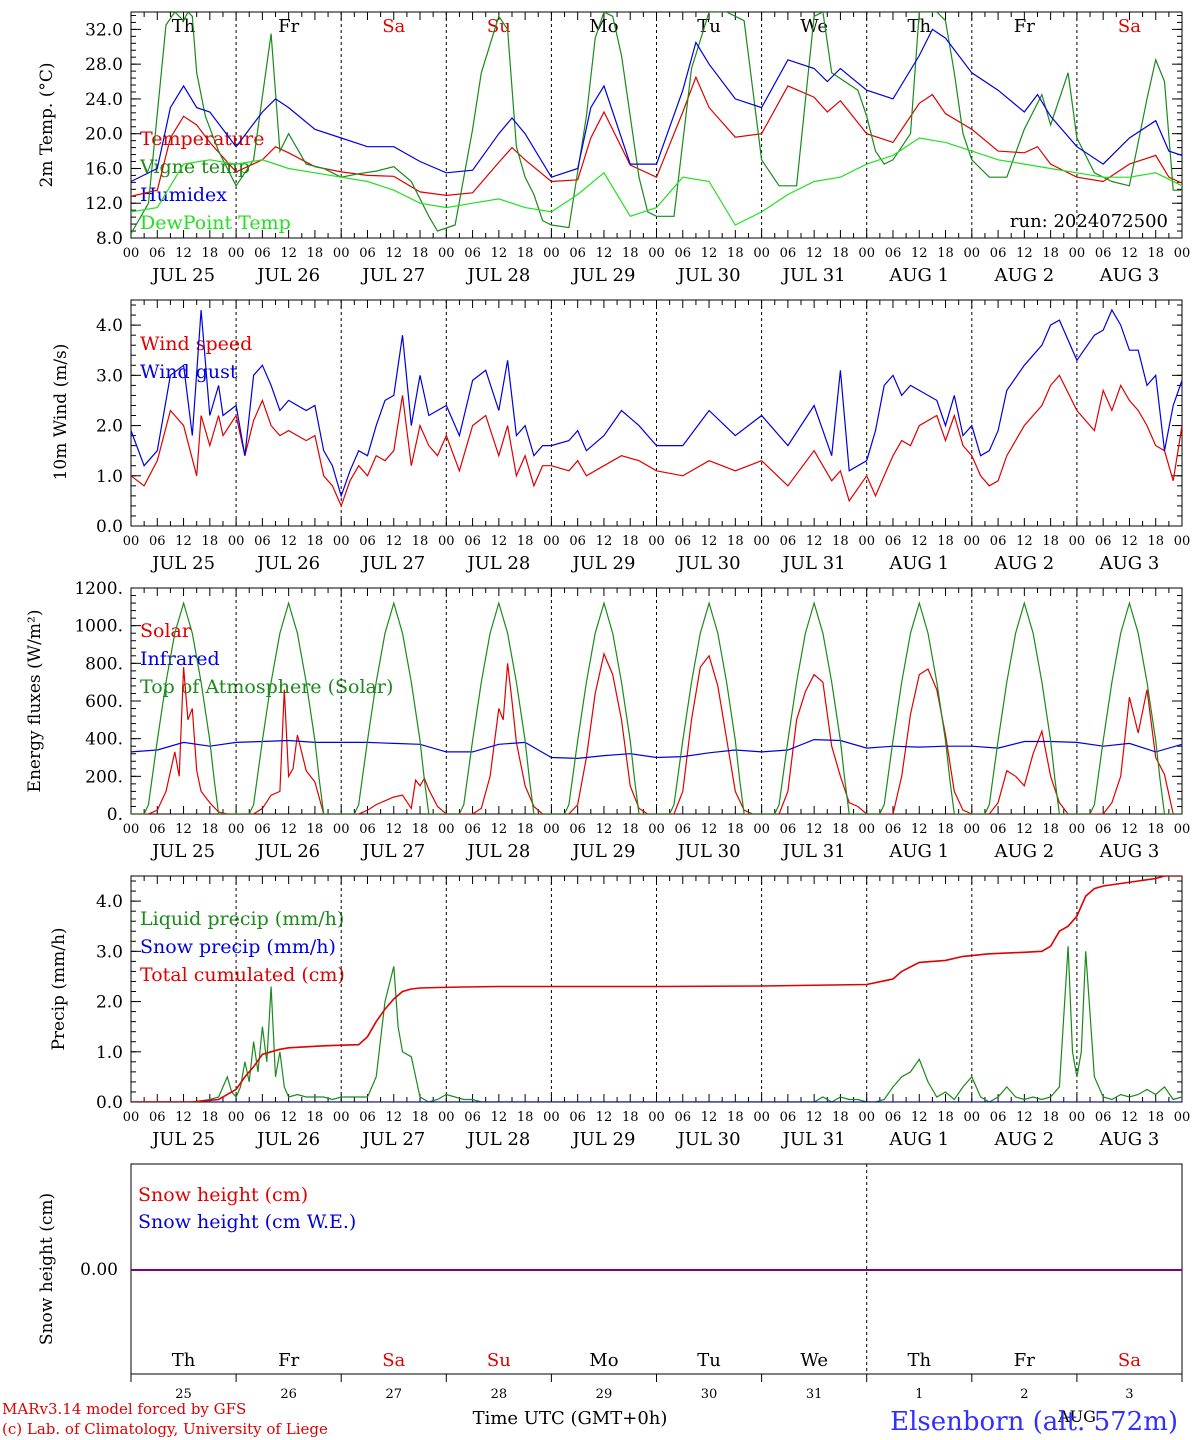  I want to click on y-tick-label: 1000., so click(98, 627).